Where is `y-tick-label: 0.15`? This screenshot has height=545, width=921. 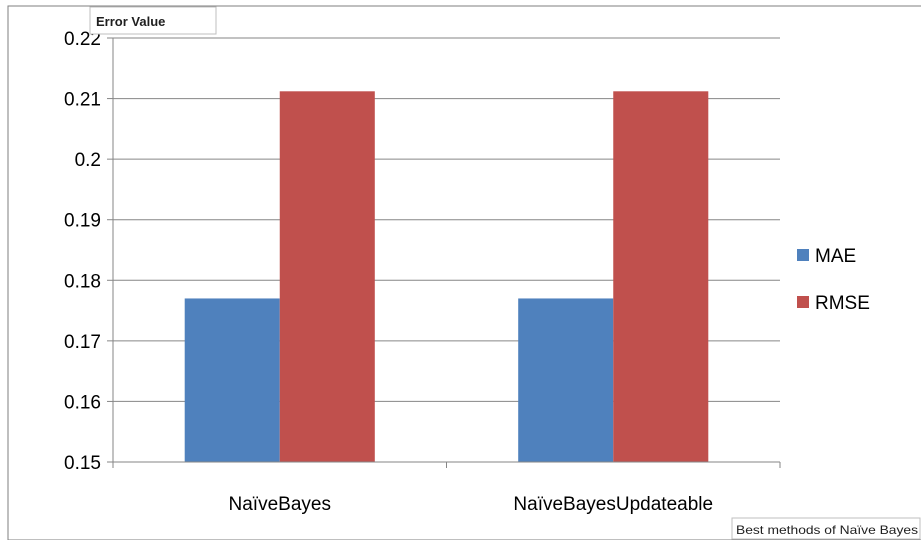
y-tick-label: 0.15 is located at coordinates (82, 463).